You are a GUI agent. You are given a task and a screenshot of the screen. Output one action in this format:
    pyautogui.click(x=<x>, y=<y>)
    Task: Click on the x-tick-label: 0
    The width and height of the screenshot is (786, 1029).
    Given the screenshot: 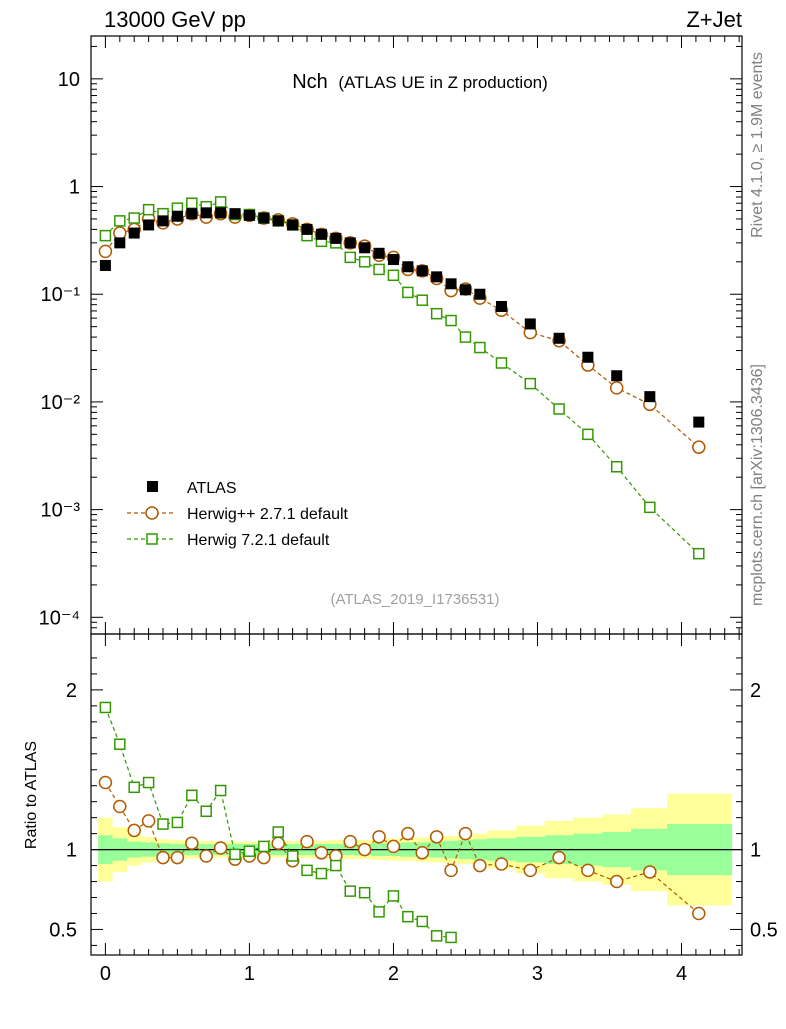 What is the action you would take?
    pyautogui.click(x=105, y=974)
    